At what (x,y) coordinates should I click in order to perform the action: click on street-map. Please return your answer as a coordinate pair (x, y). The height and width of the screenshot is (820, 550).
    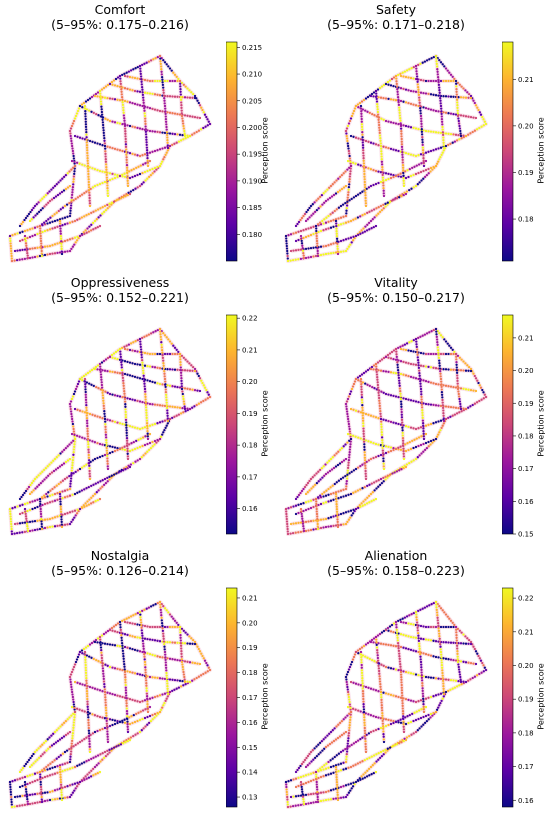
    Looking at the image, I should click on (110, 704).